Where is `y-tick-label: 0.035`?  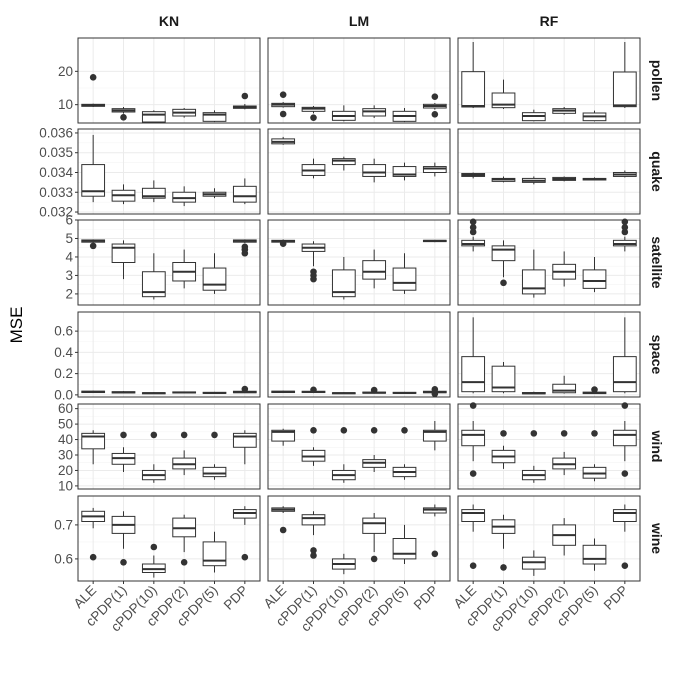
y-tick-label: 0.035 is located at coordinates (56, 152).